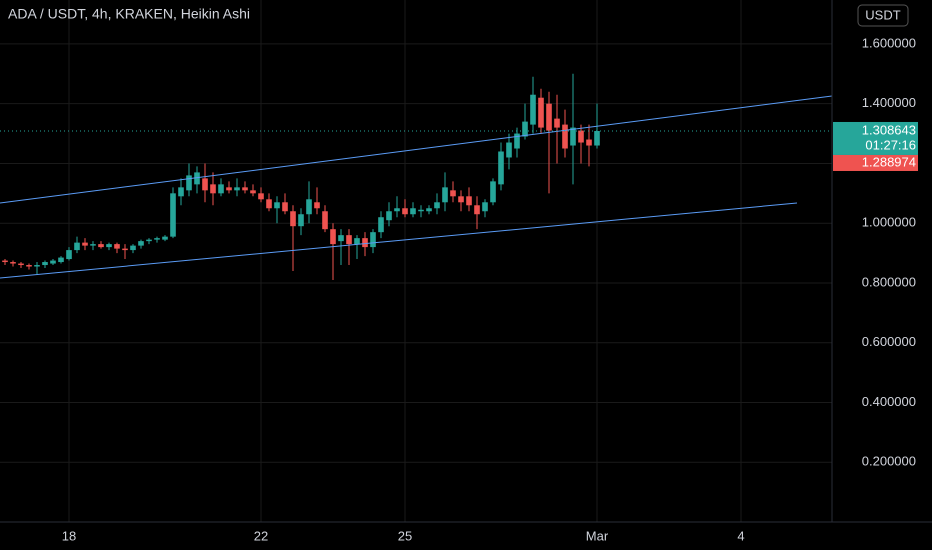 The image size is (932, 550). I want to click on trend-line-lower, so click(399, 240).